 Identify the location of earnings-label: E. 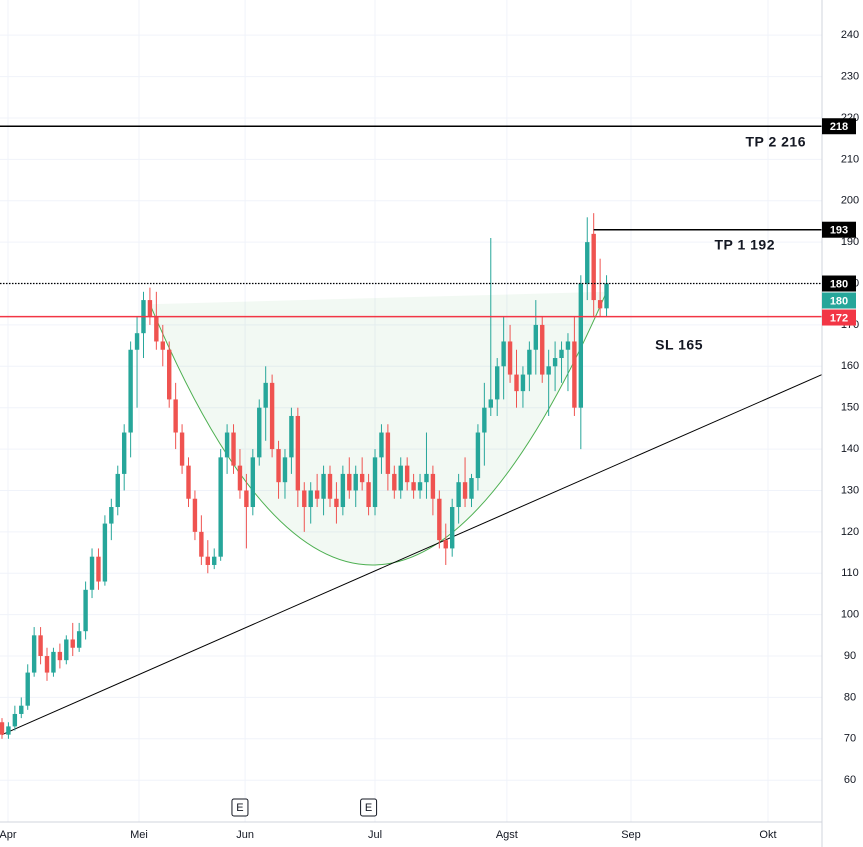
(368, 808).